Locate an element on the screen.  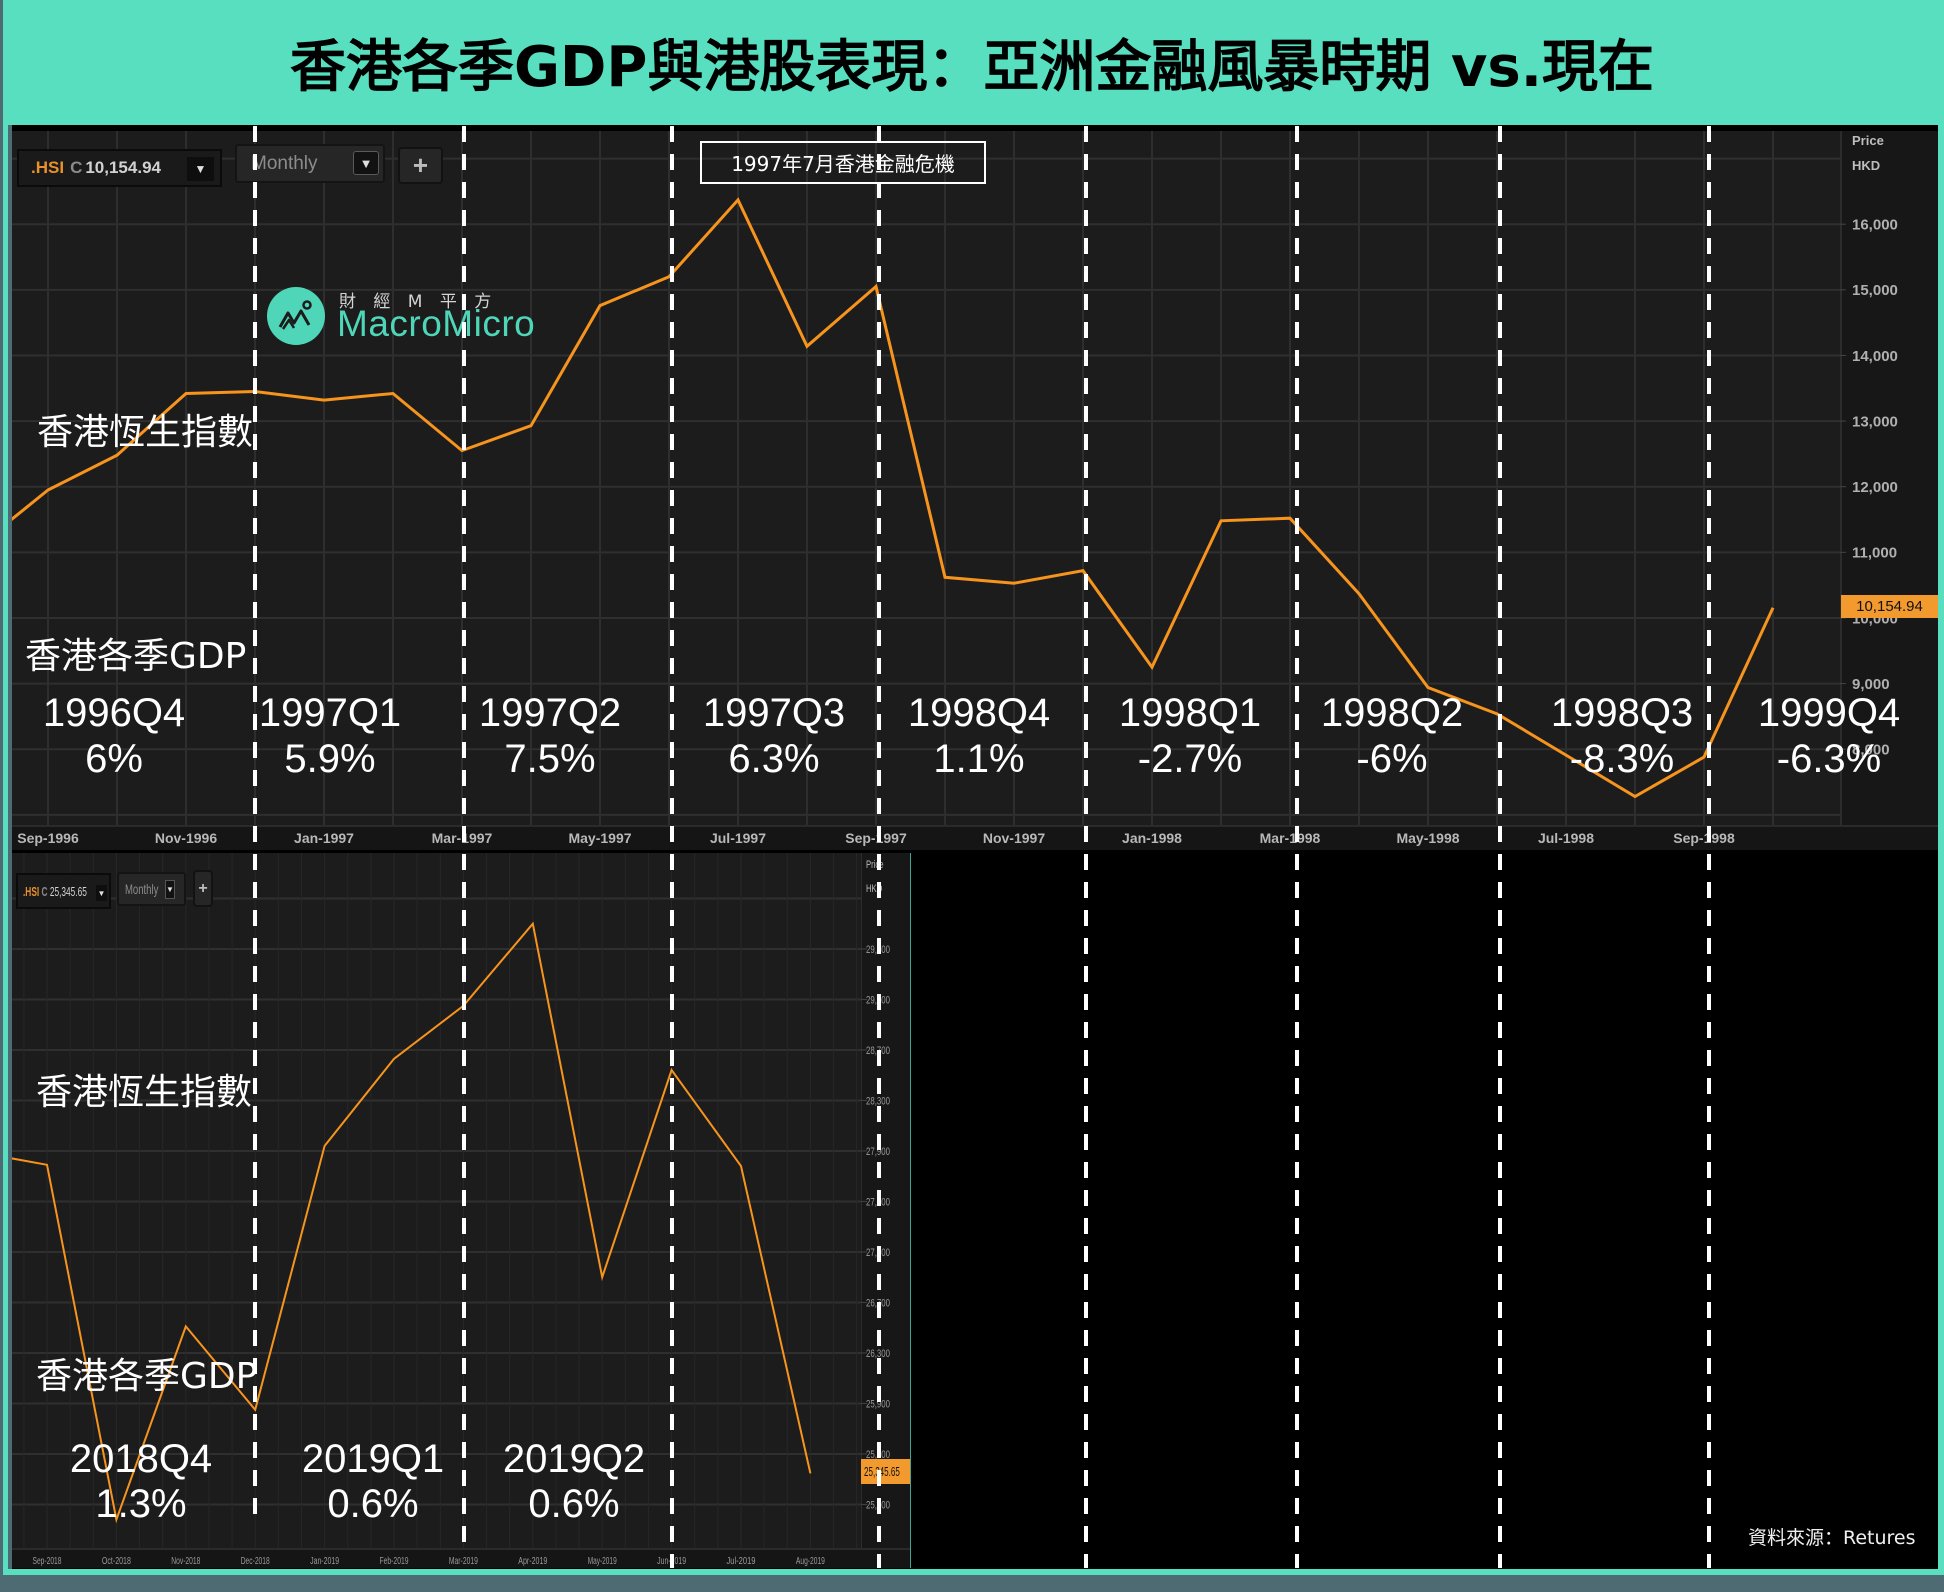
gdp-quarter-label: 1996Q4 6% is located at coordinates (117, 736).